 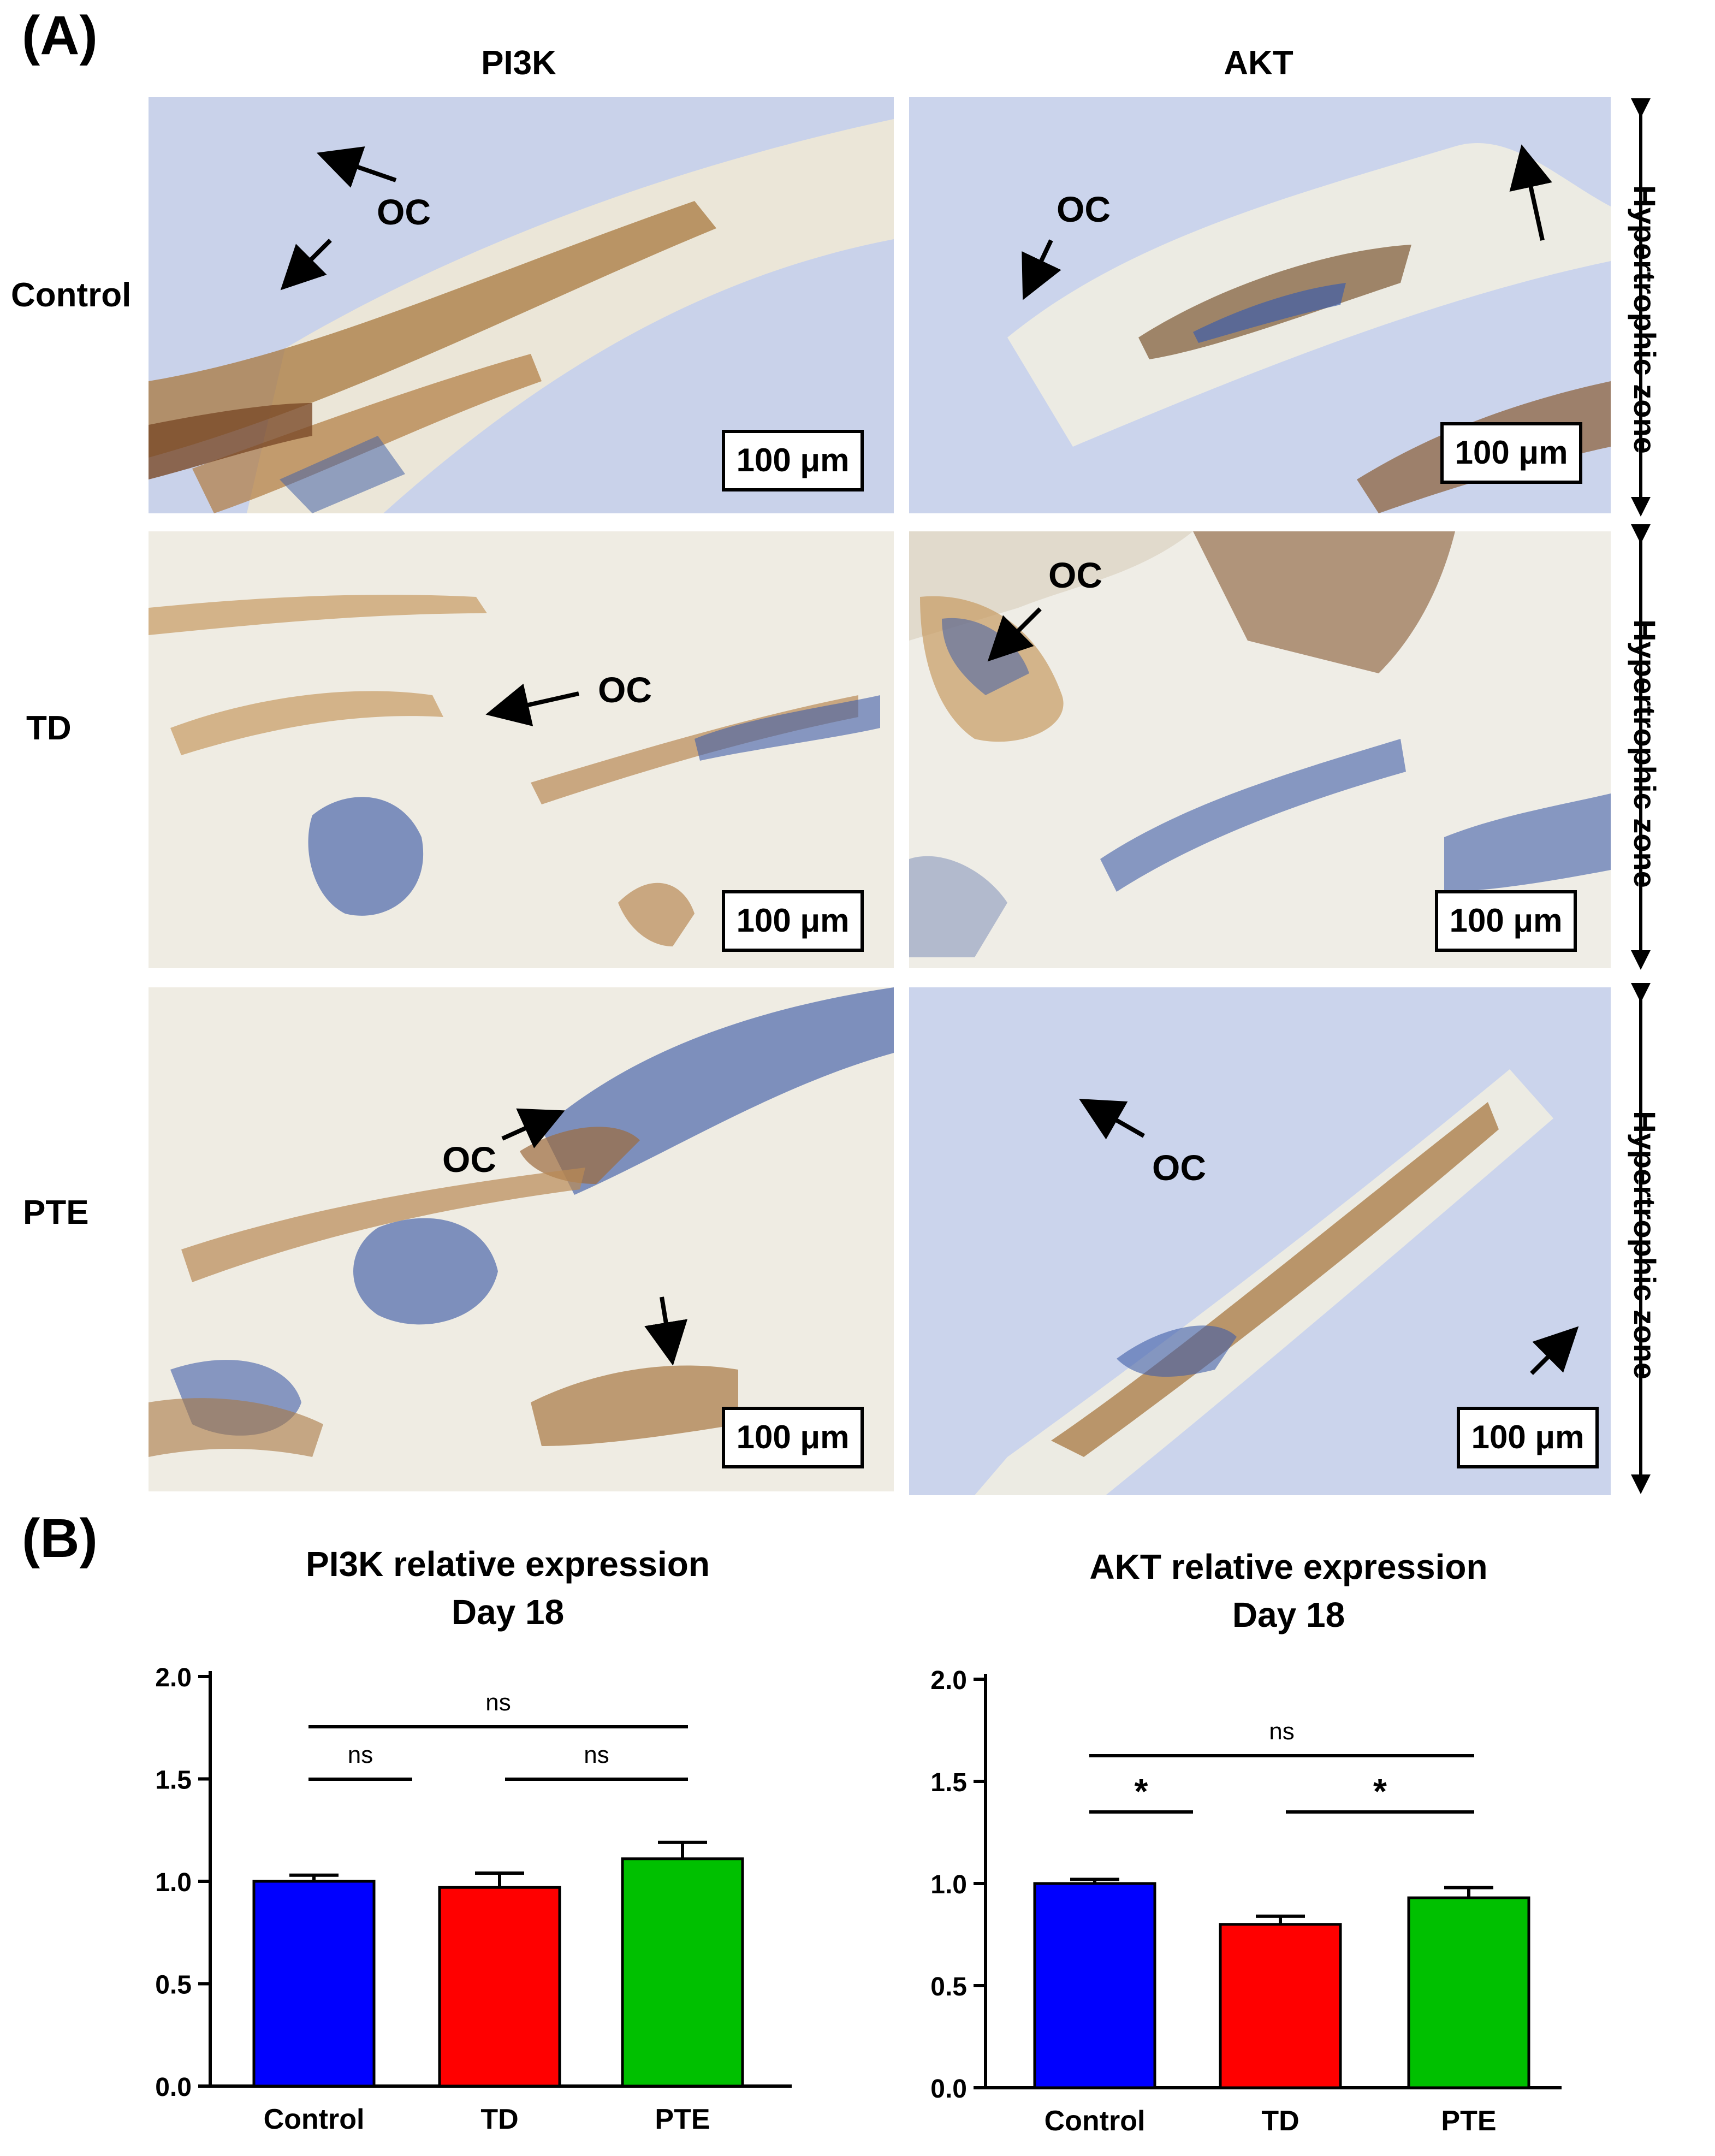 What do you see at coordinates (173, 2087) in the screenshot?
I see `y-tick-label-0-0: 0.0` at bounding box center [173, 2087].